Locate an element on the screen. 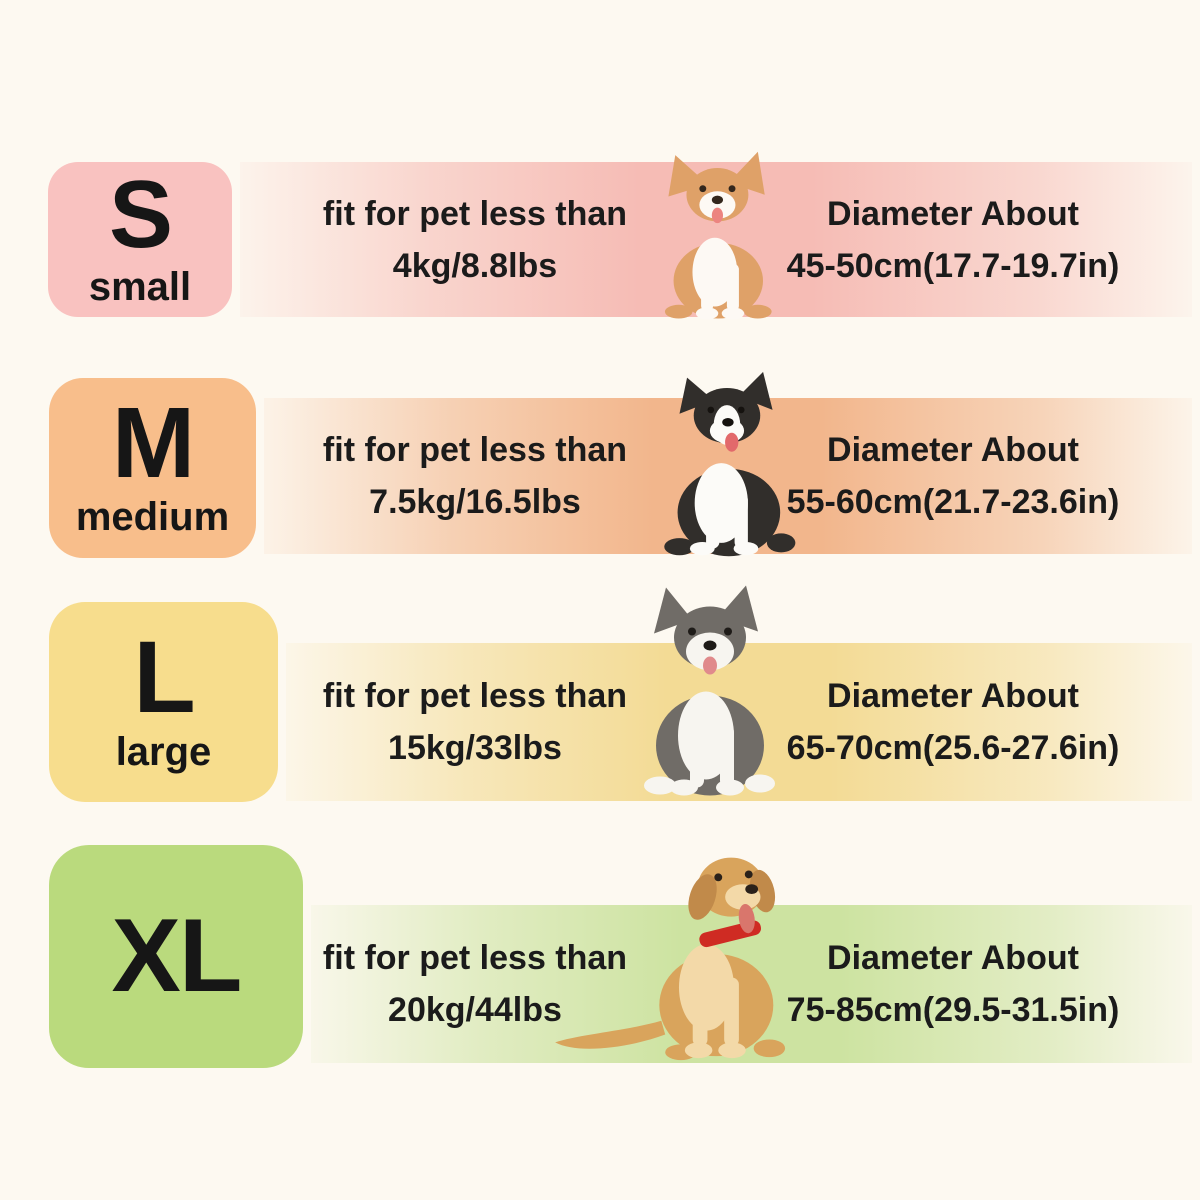 Image resolution: width=1200 pixels, height=1200 pixels. size-badge-large: L large is located at coordinates (163, 702).